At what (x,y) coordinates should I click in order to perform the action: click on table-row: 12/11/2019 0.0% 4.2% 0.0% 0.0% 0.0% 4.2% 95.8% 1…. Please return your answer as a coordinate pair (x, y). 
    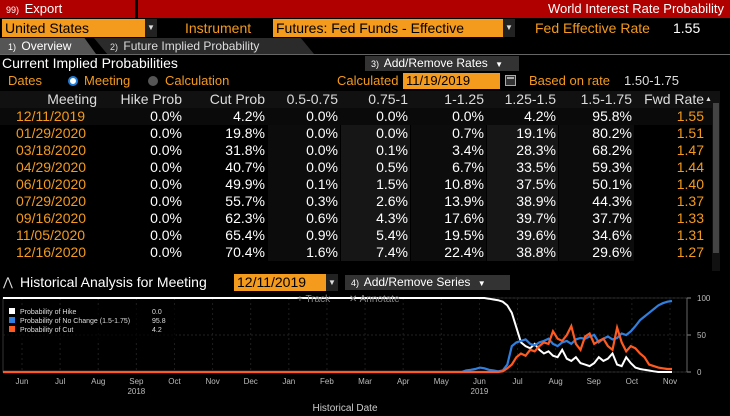
    Looking at the image, I should click on (357, 116).